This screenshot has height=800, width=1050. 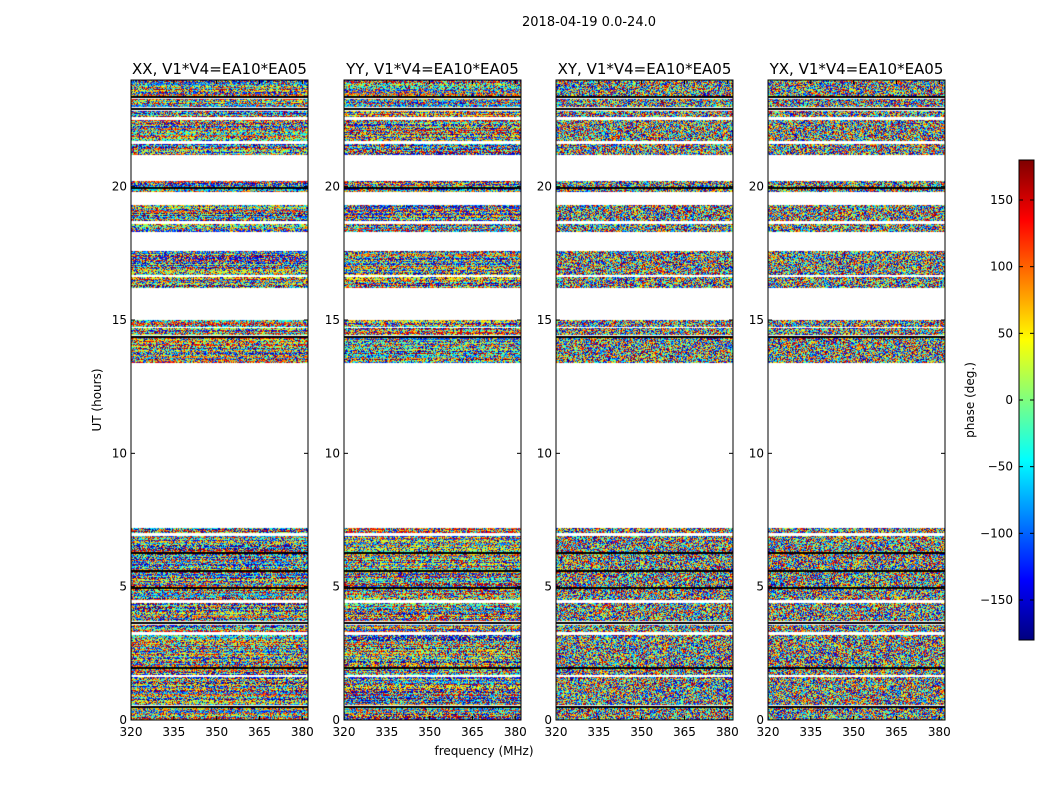 I want to click on panel-title: YY, V1*V4=EA10*EA05, so click(x=432, y=69).